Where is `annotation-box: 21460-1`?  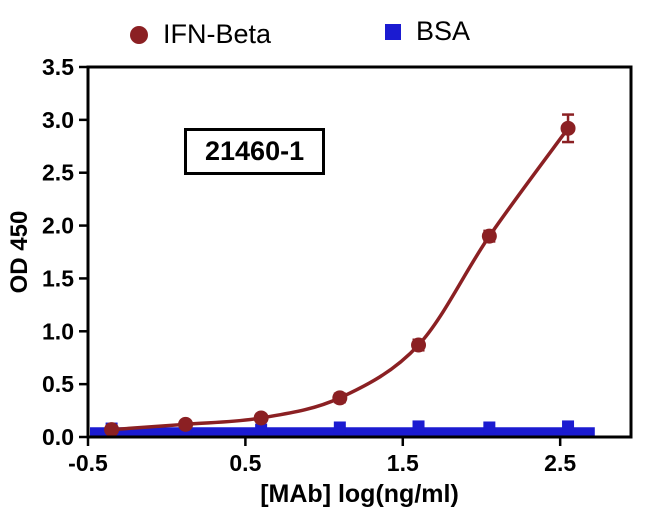
annotation-box: 21460-1 is located at coordinates (255, 151).